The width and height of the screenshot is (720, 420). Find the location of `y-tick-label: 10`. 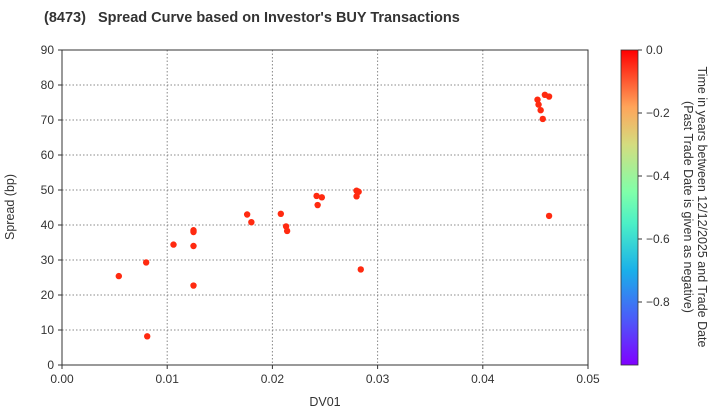

y-tick-label: 10 is located at coordinates (48, 330).